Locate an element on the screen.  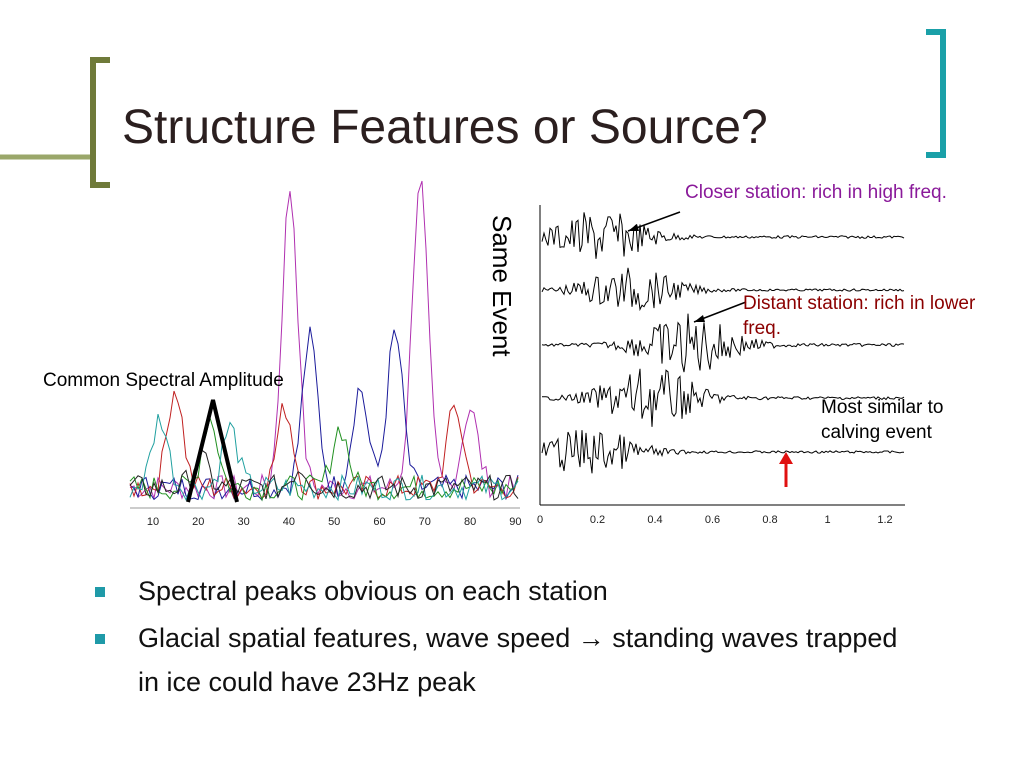
x-tick-label: 40 is located at coordinates (289, 522).